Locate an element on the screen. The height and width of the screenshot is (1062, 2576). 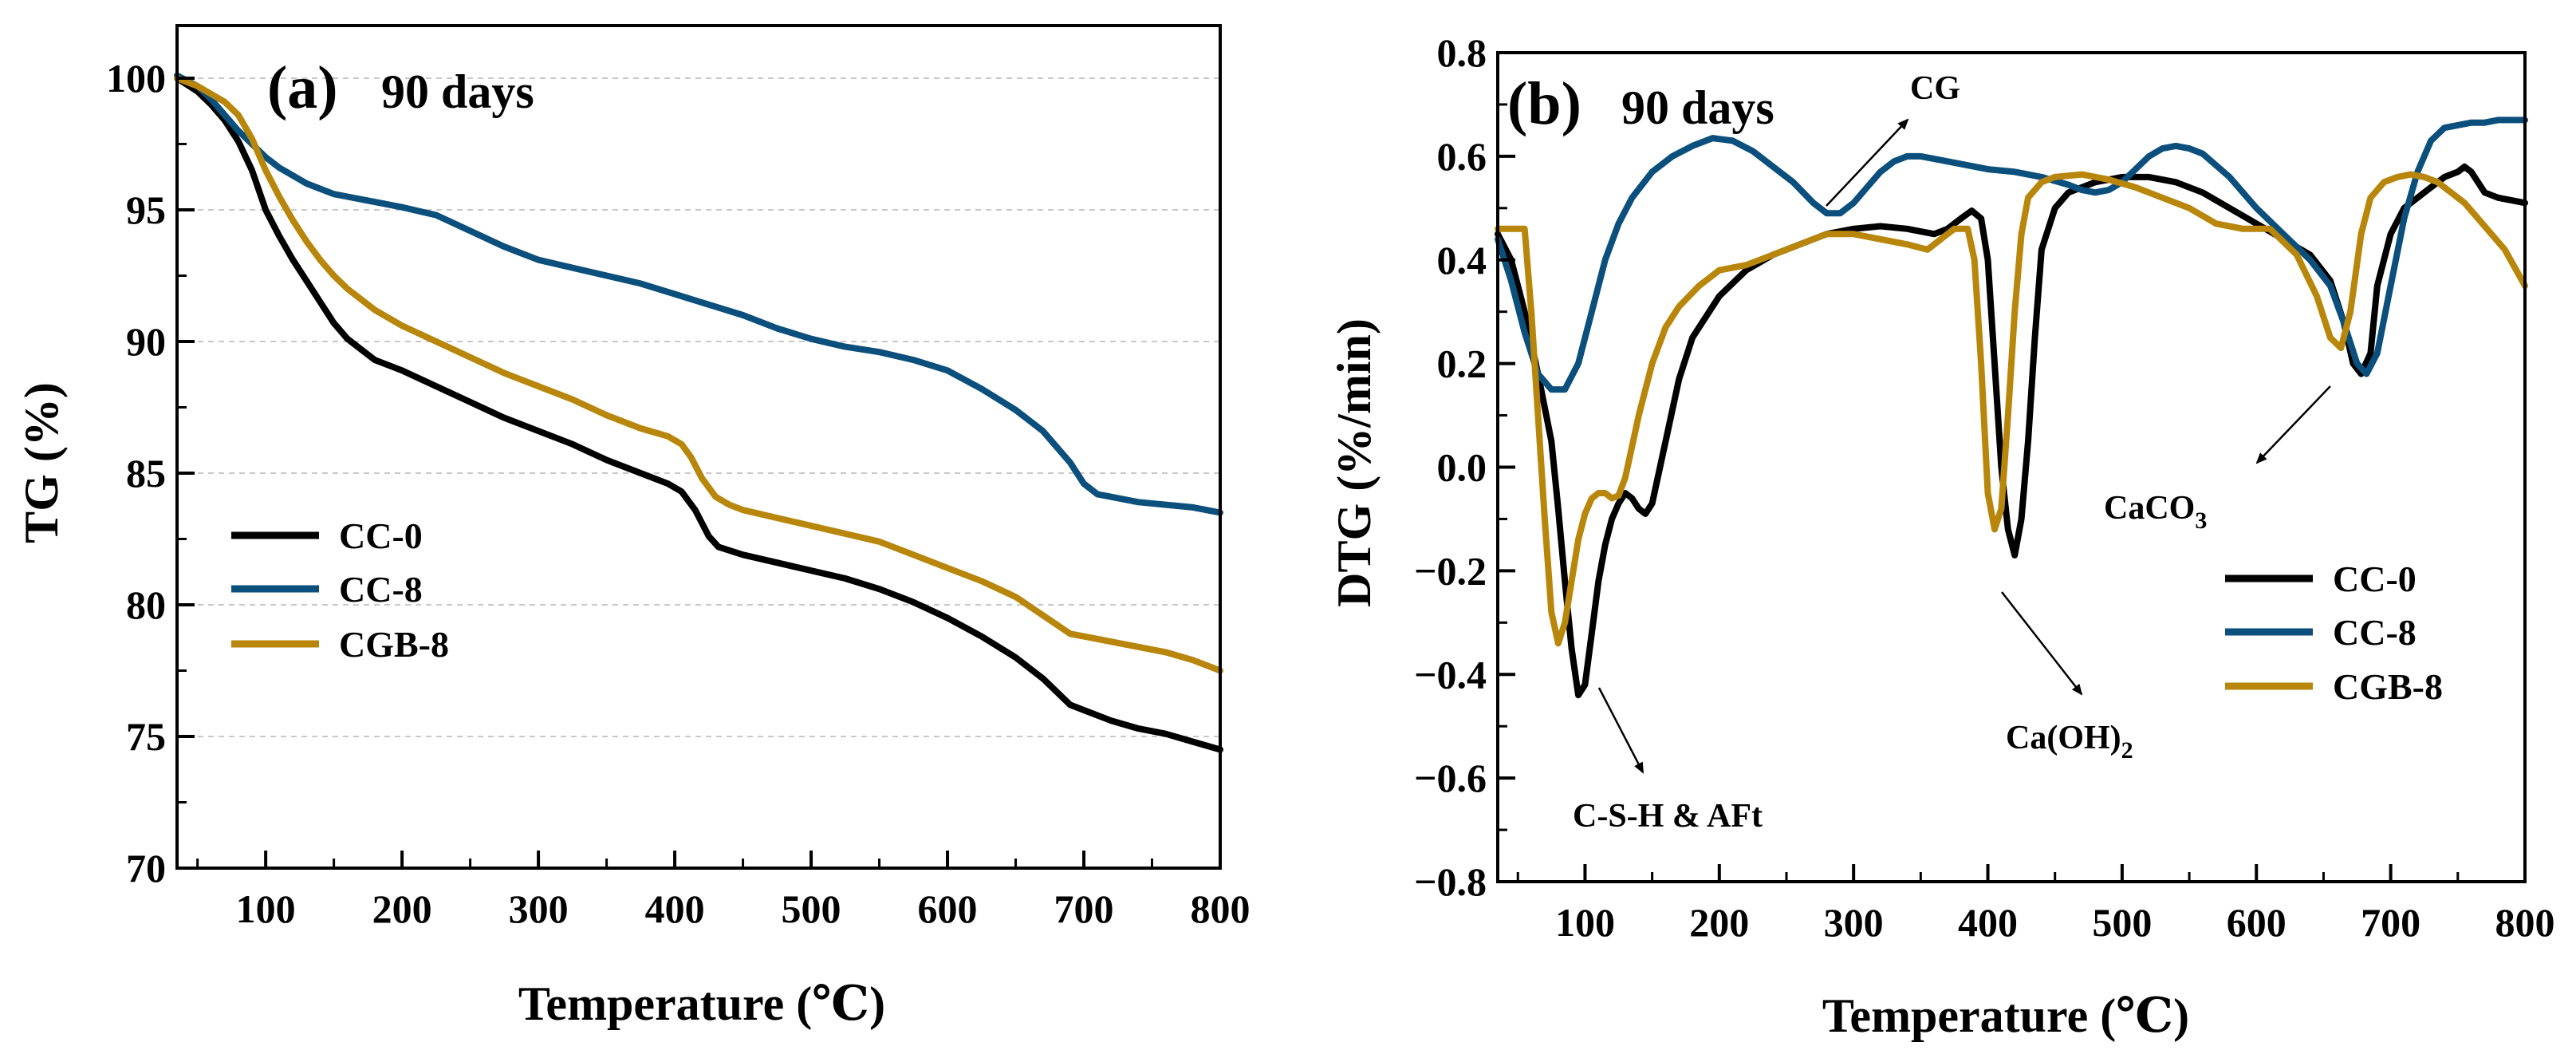
annotation-label-cg: CG is located at coordinates (1935, 88).